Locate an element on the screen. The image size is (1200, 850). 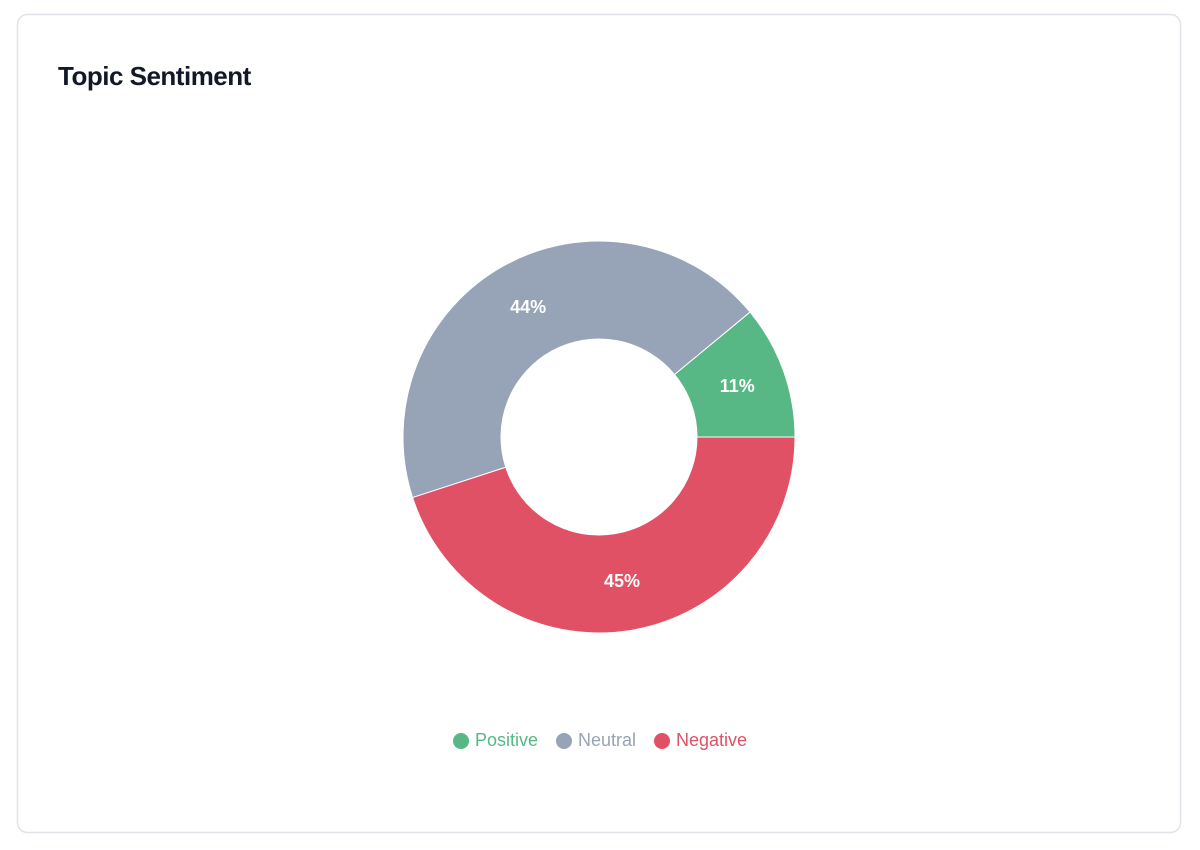
legend: Positive Neutral Negative is located at coordinates (600, 740).